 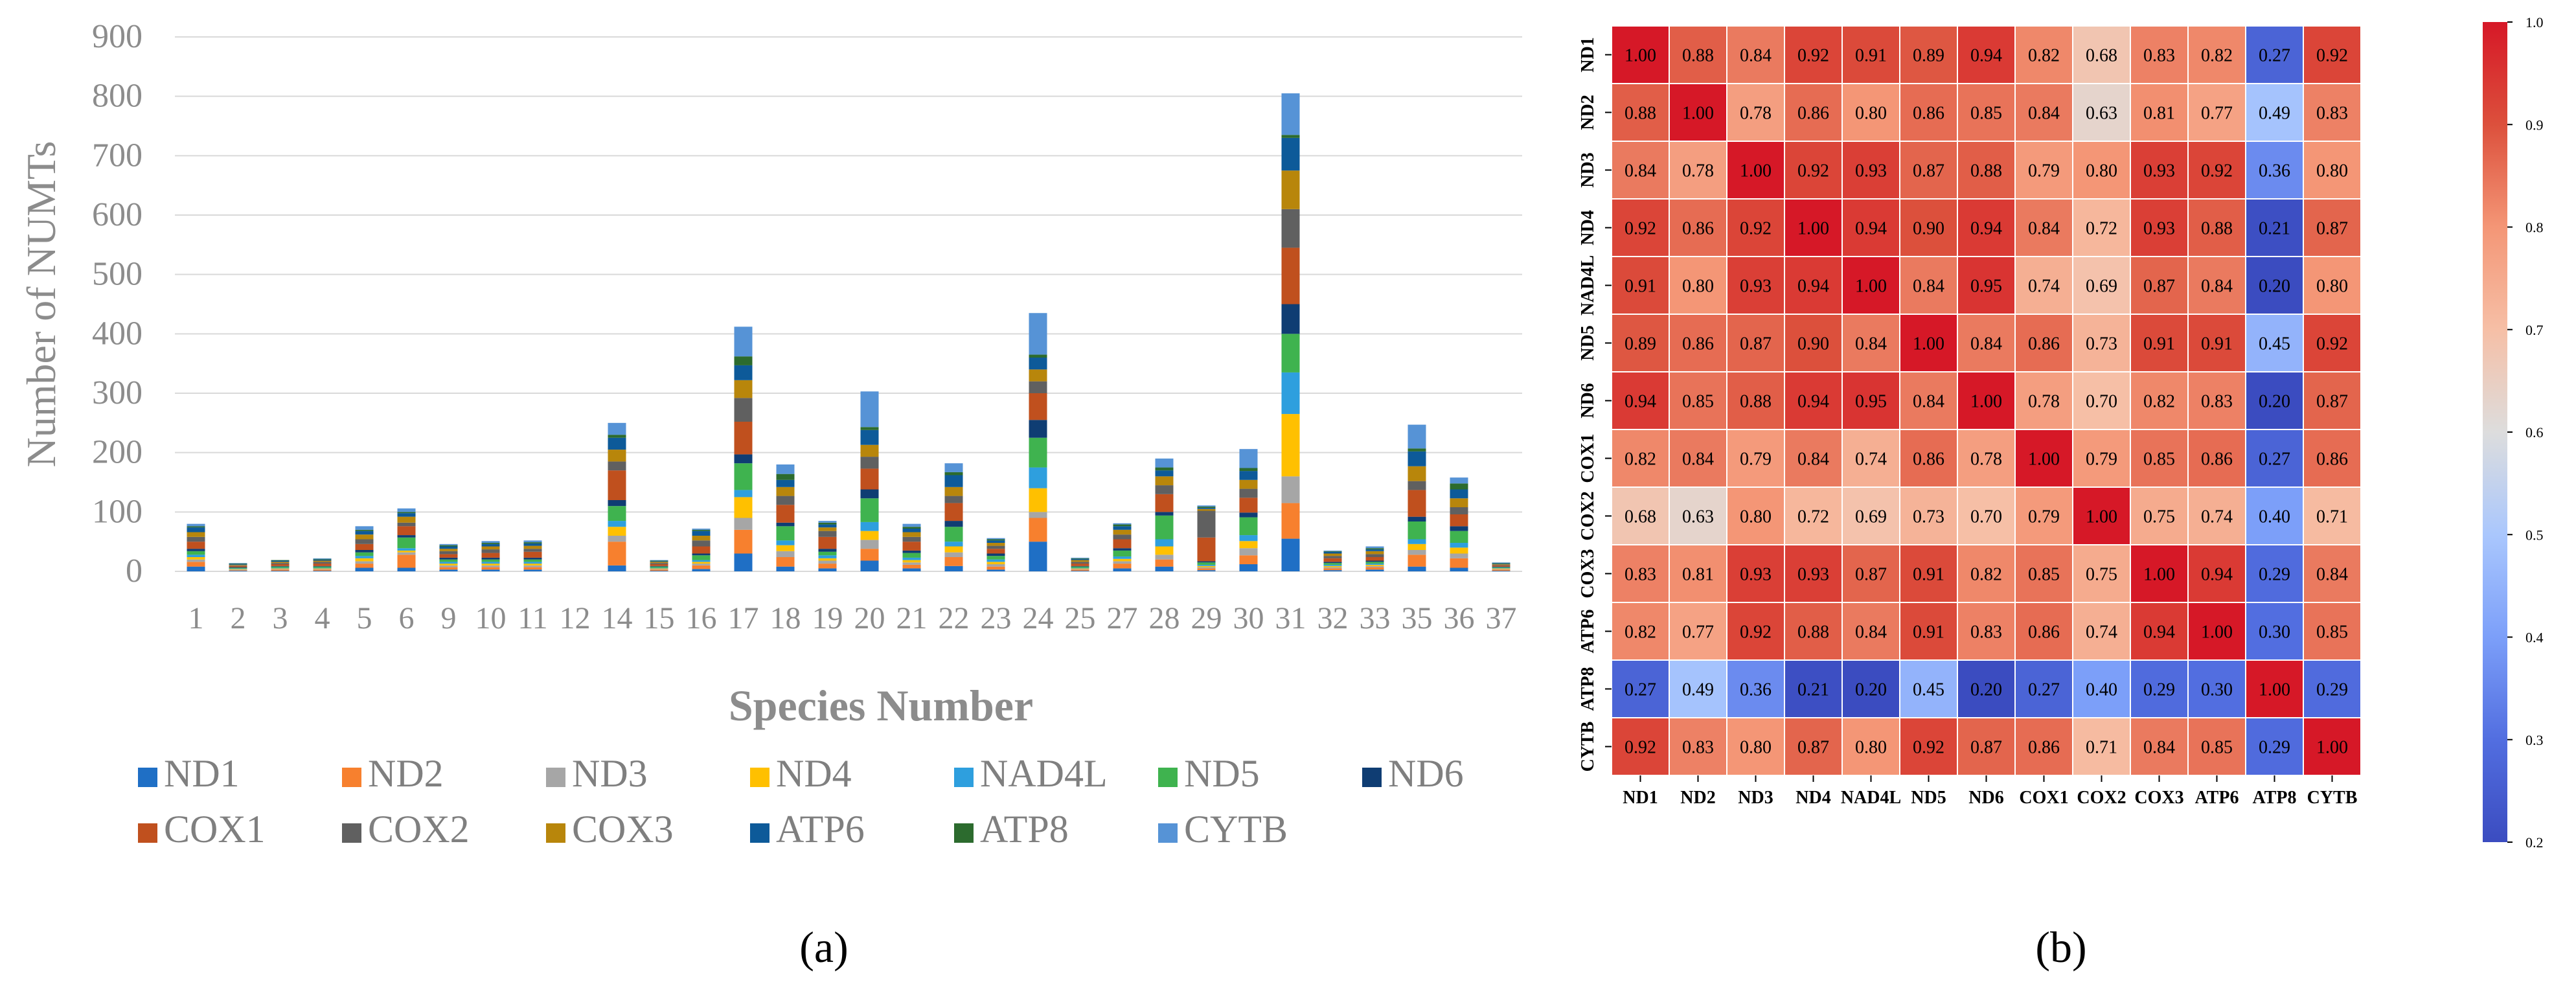 What do you see at coordinates (2275, 575) in the screenshot?
I see `heatmap-cell-value: 0.29` at bounding box center [2275, 575].